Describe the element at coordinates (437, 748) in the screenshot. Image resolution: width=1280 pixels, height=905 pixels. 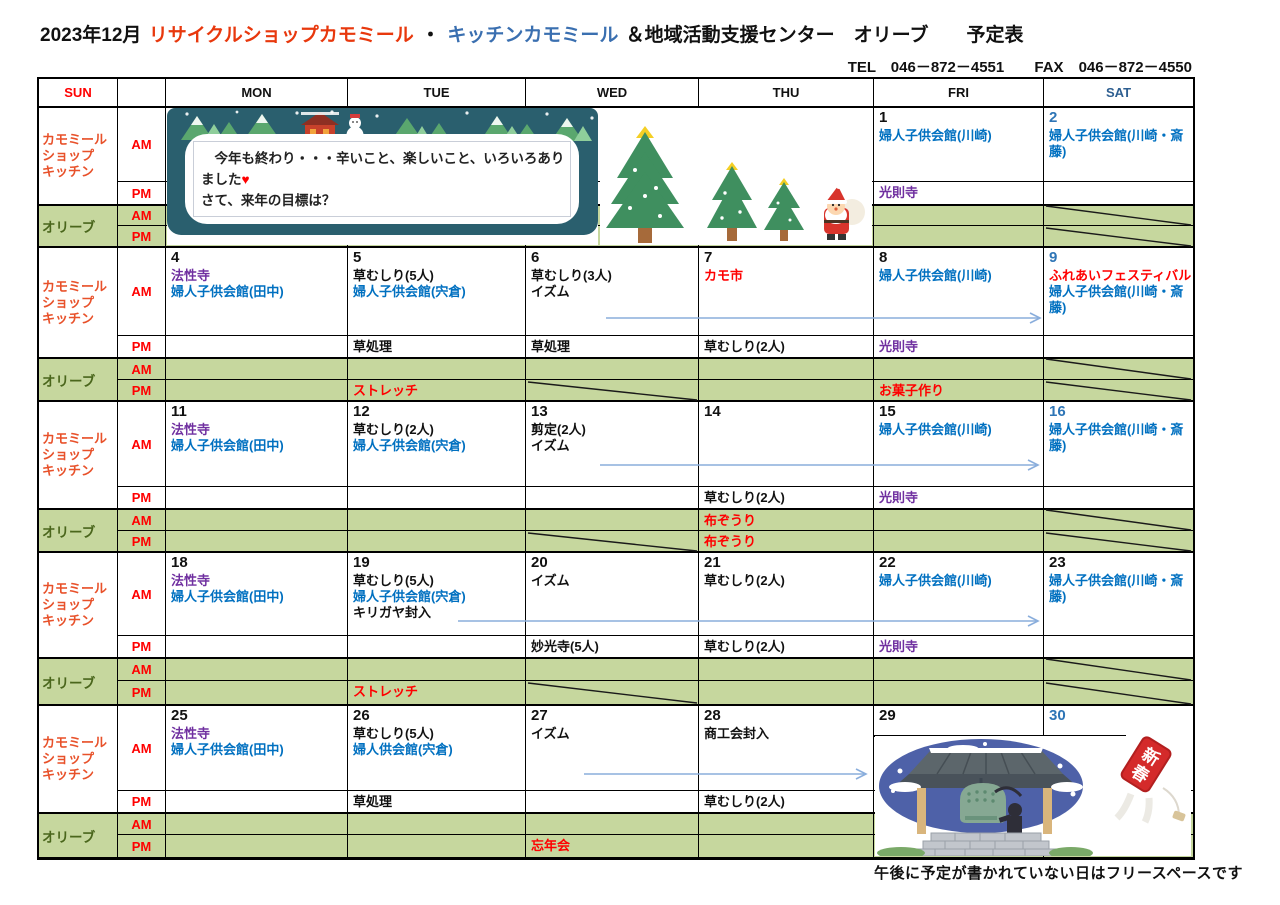
I see `day-cell-26: 26 草むしり(5人) 婦人供会館(宍倉)` at that location.